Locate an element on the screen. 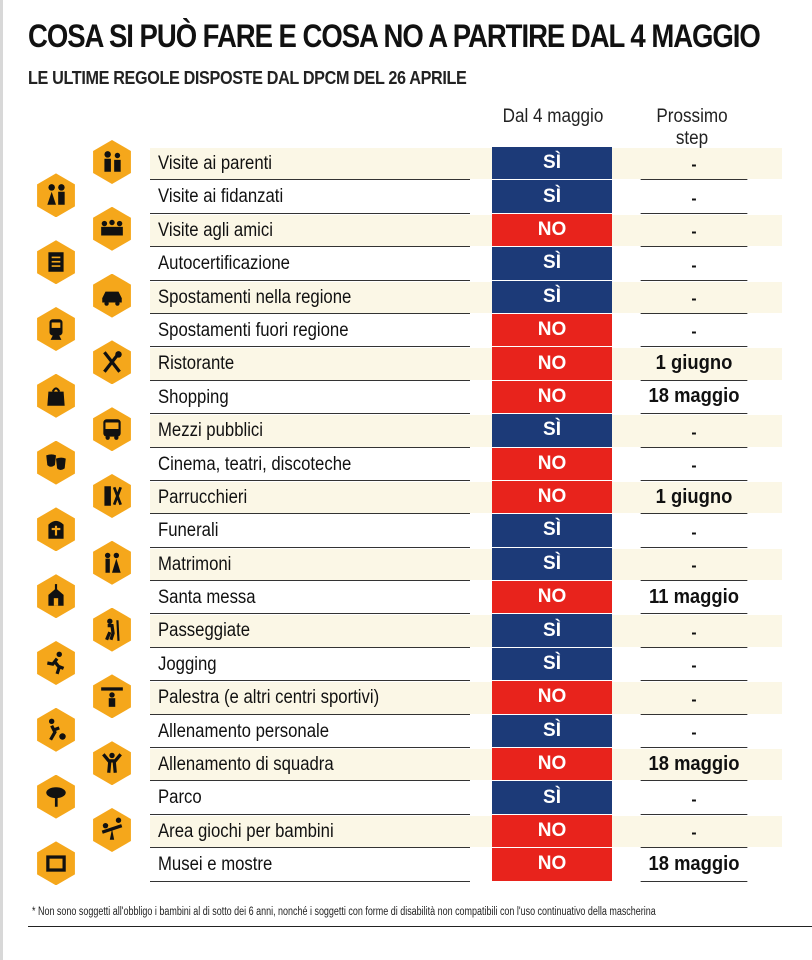 The image size is (812, 960). table-row: Matrimoni SÌ - is located at coordinates (406, 564).